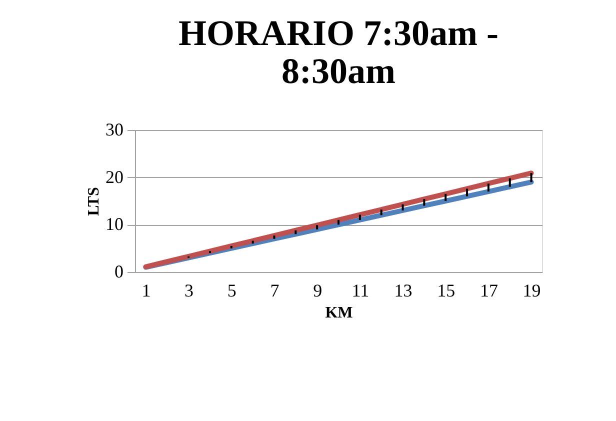  What do you see at coordinates (94, 201) in the screenshot?
I see `y-axis-title: LTS` at bounding box center [94, 201].